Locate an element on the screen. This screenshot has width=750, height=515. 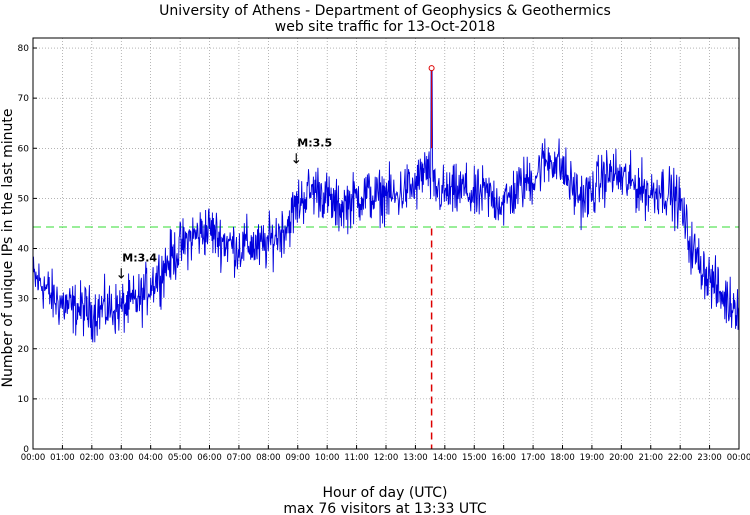
y-tick-label: 80 is located at coordinates (24, 49).